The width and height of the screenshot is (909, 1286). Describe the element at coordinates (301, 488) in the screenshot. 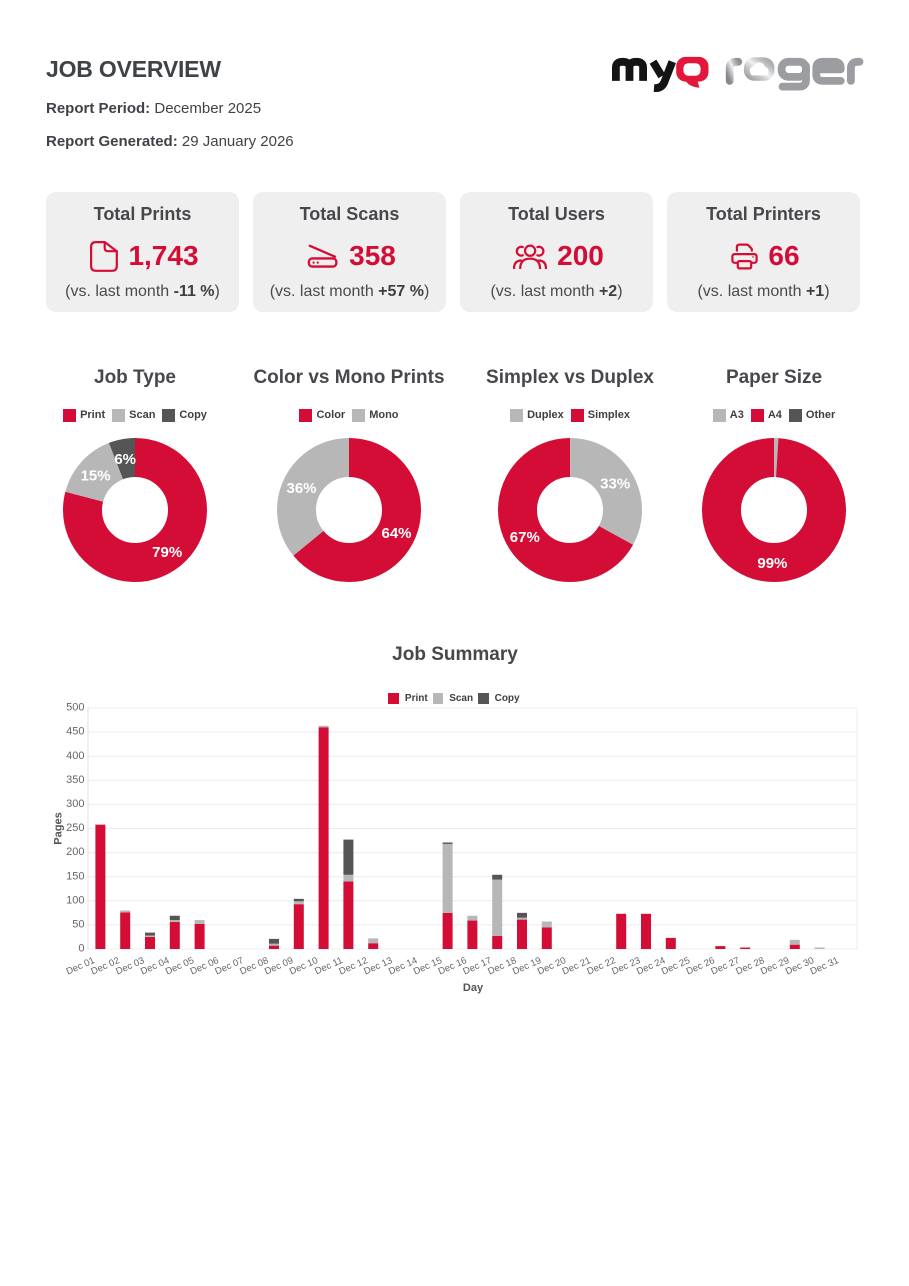

I see `svg-text: 36%` at that location.